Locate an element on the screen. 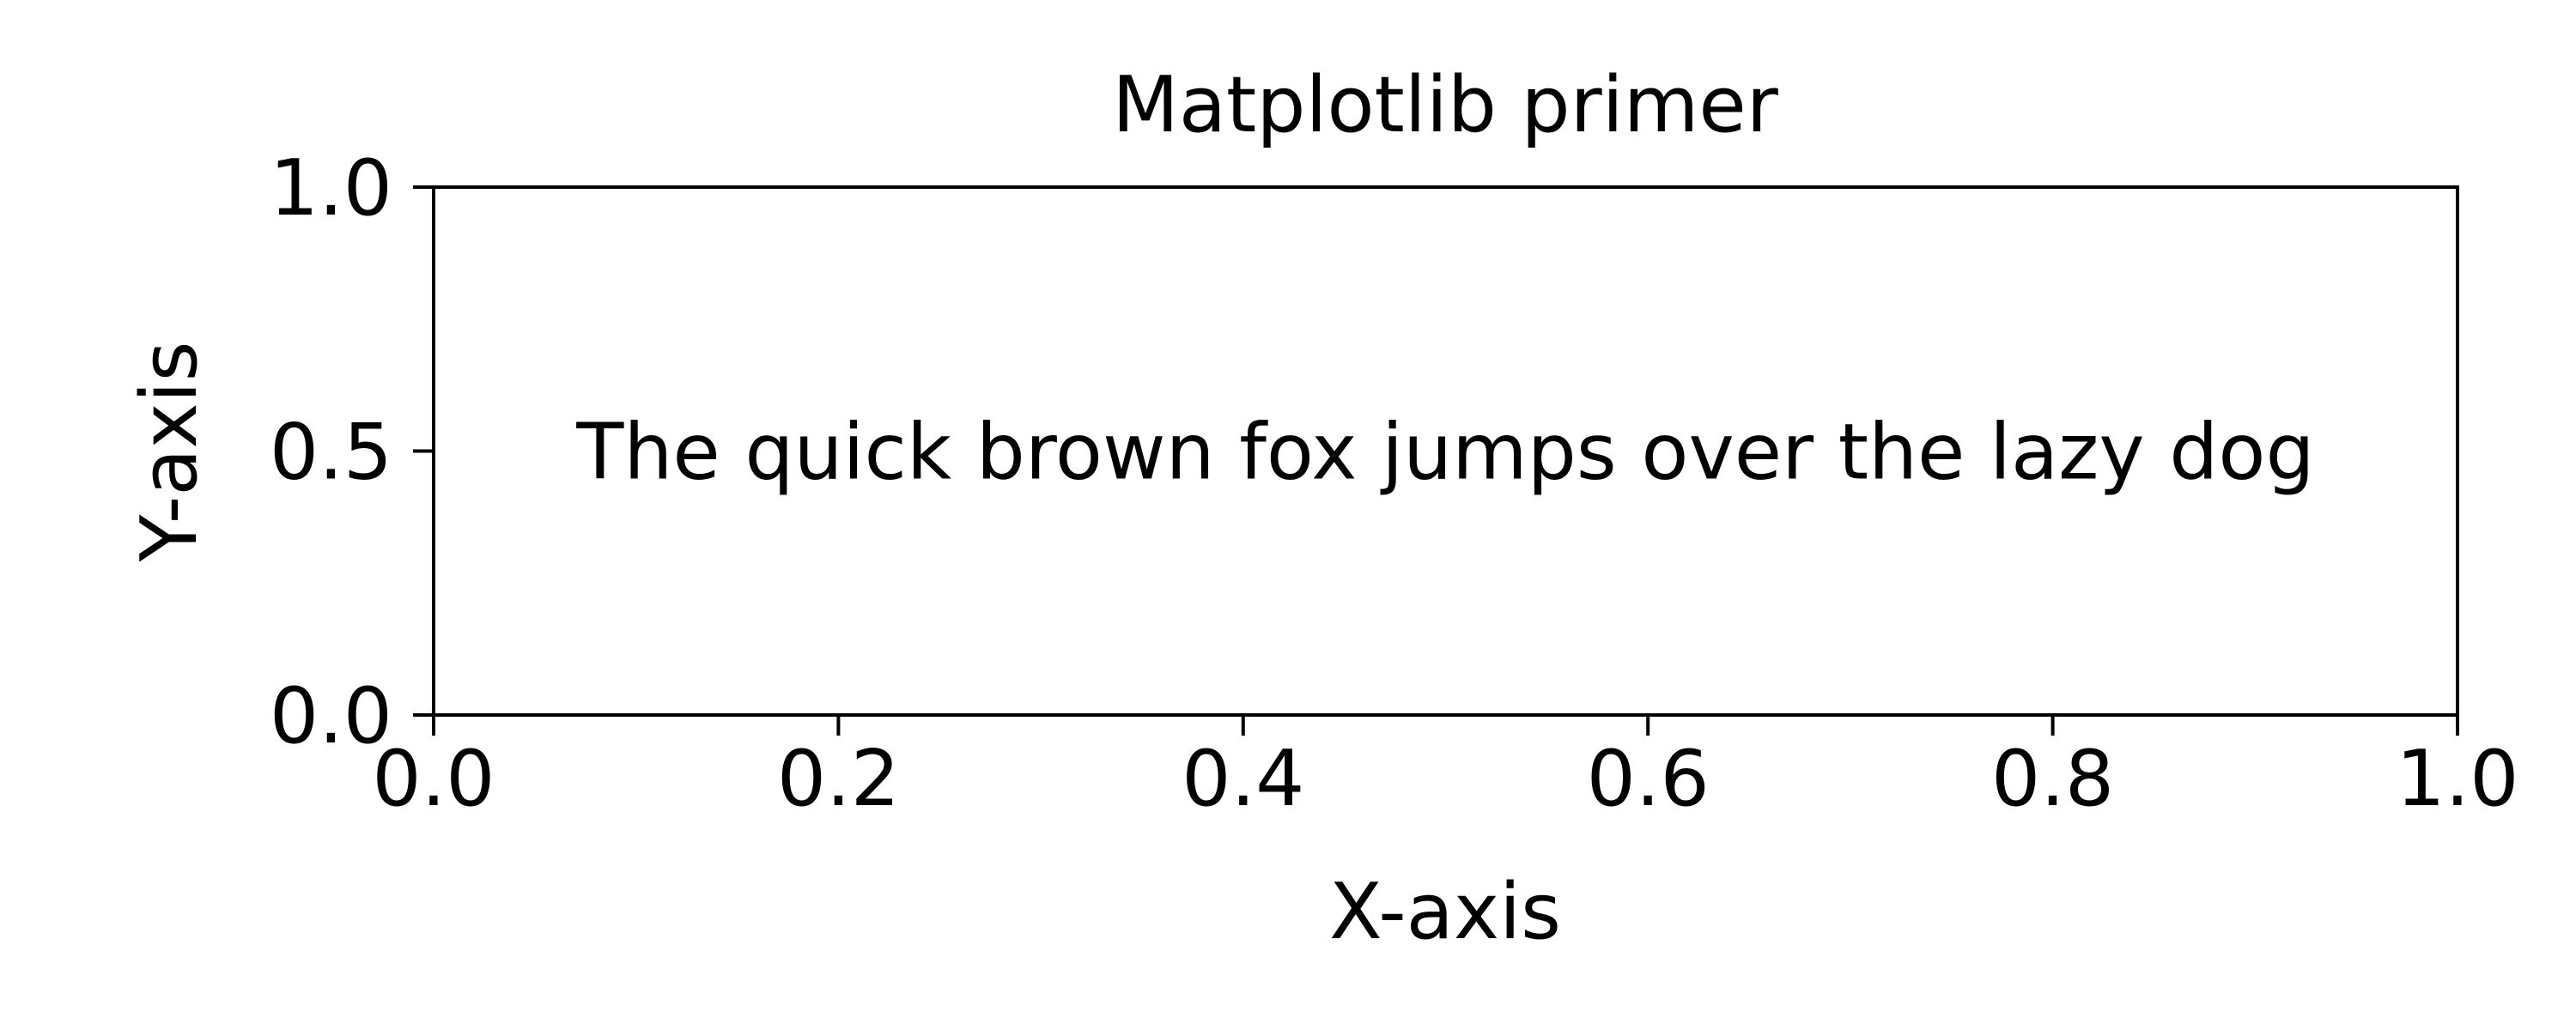  y-axis-ticks: 0.0 0.5 1.0 is located at coordinates (352, 452).